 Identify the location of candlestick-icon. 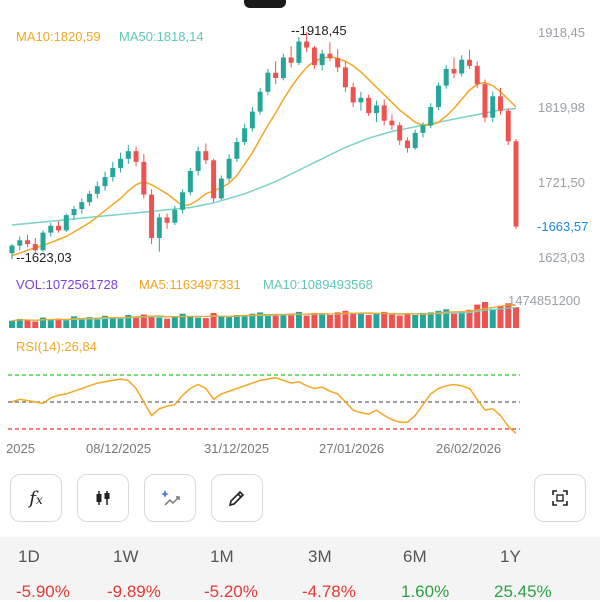
(103, 498).